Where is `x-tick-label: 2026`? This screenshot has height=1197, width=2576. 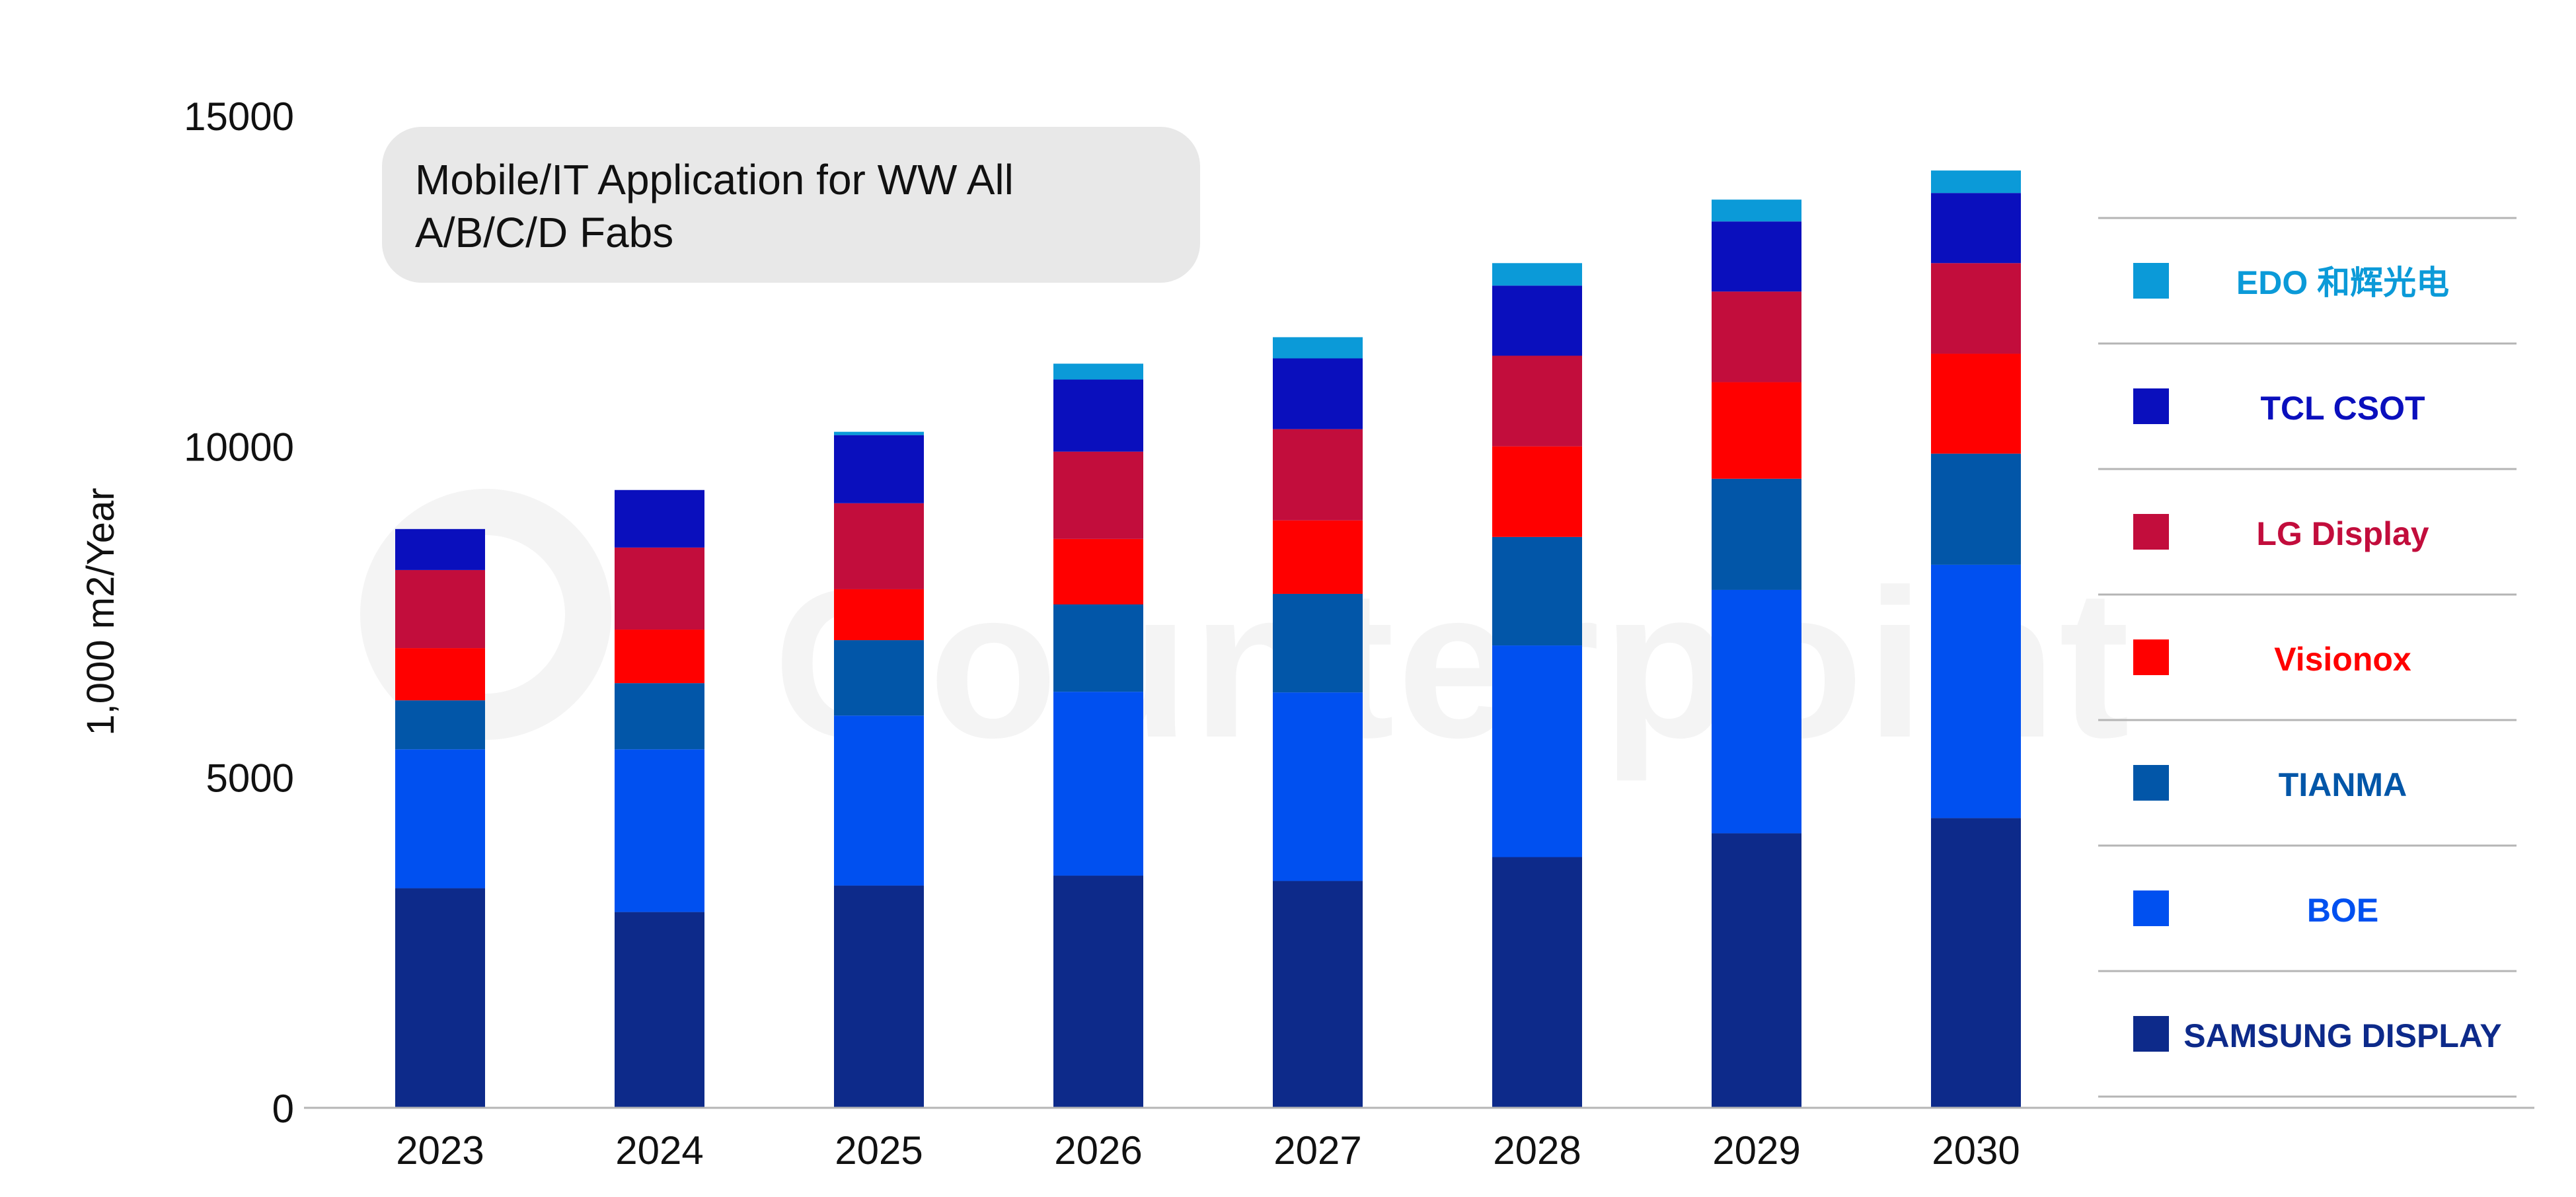 x-tick-label: 2026 is located at coordinates (1098, 1150).